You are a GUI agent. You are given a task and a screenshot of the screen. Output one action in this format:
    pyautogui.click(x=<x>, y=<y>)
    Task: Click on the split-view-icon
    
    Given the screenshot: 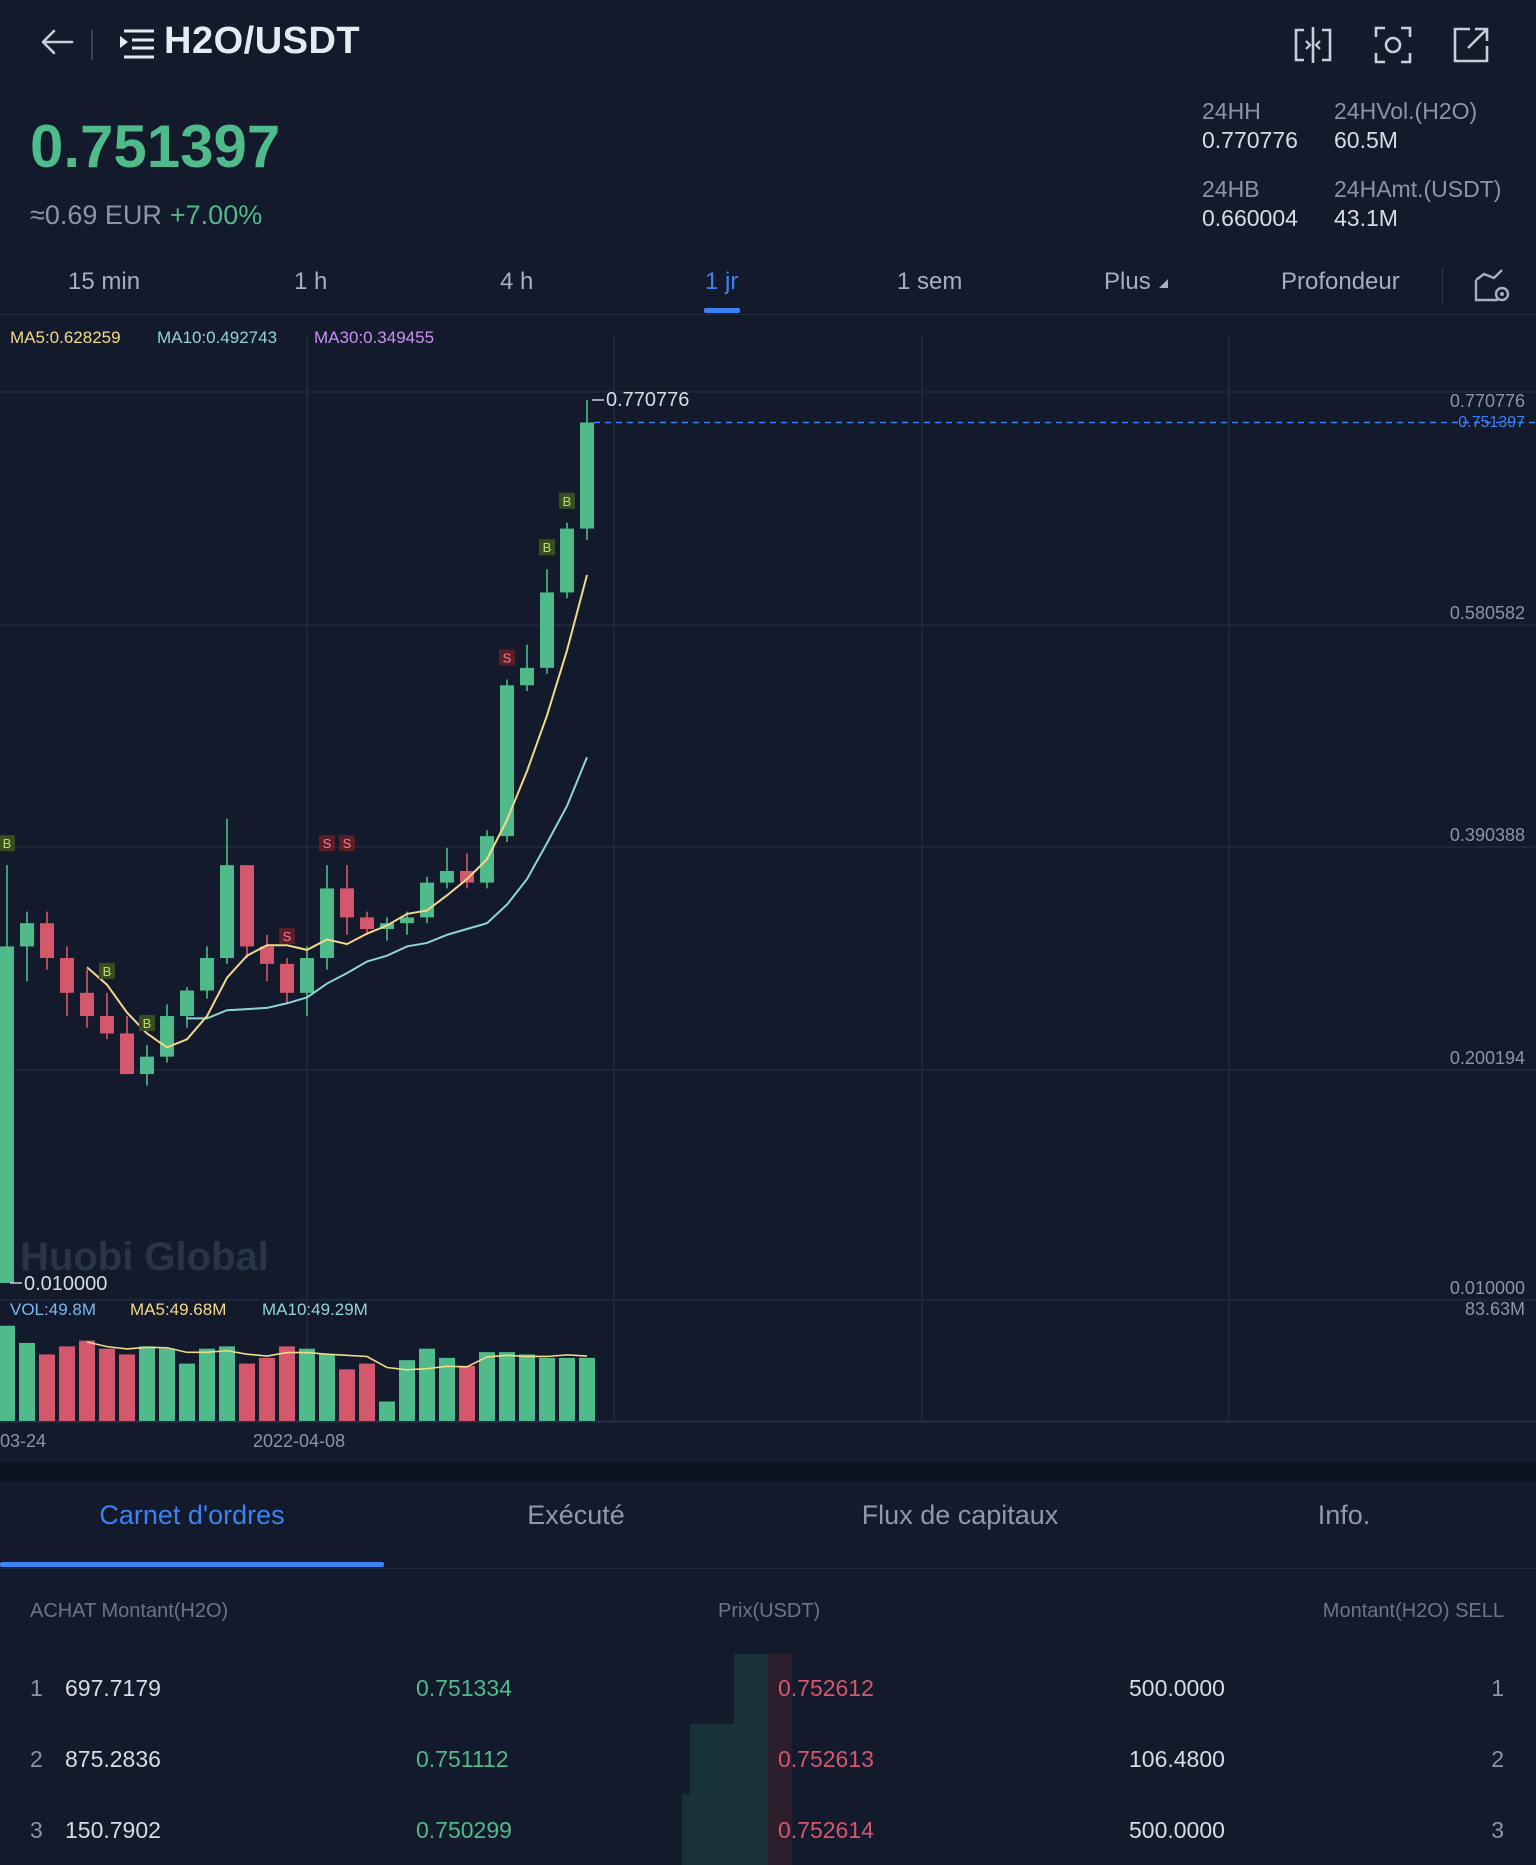 What is the action you would take?
    pyautogui.click(x=1313, y=45)
    